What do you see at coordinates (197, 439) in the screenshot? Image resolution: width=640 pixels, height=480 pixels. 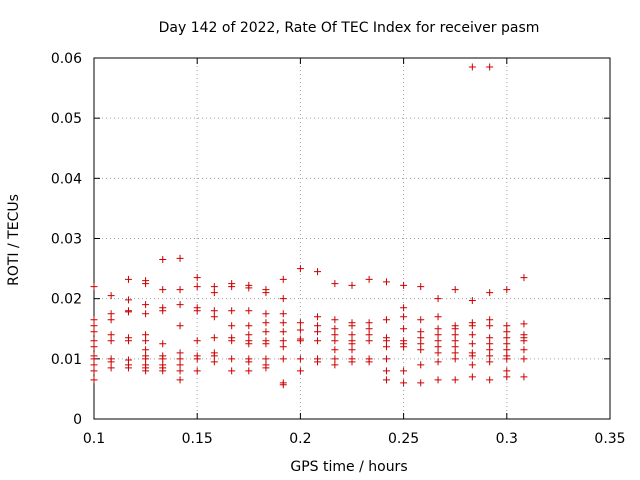 I see `x-tick-label: 0.15` at bounding box center [197, 439].